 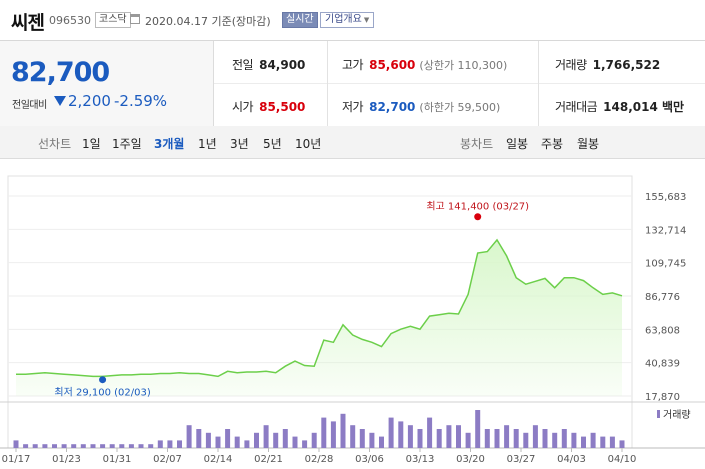 What do you see at coordinates (91, 144) in the screenshot?
I see `tab-1day: 1일` at bounding box center [91, 144].